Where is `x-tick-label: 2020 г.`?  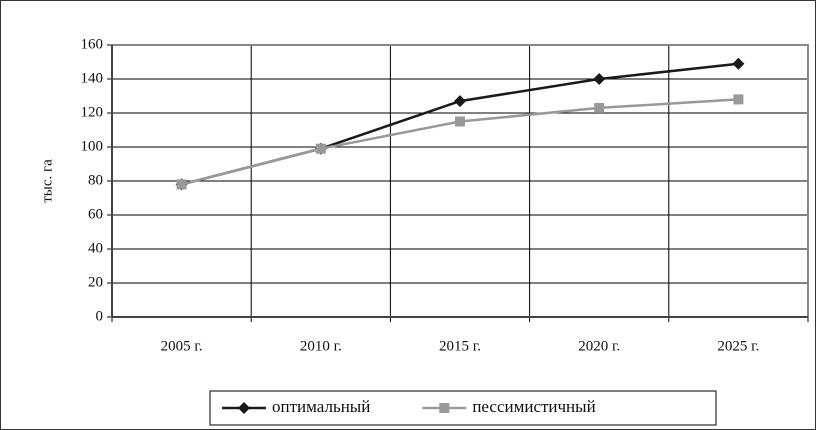 x-tick-label: 2020 г. is located at coordinates (599, 346).